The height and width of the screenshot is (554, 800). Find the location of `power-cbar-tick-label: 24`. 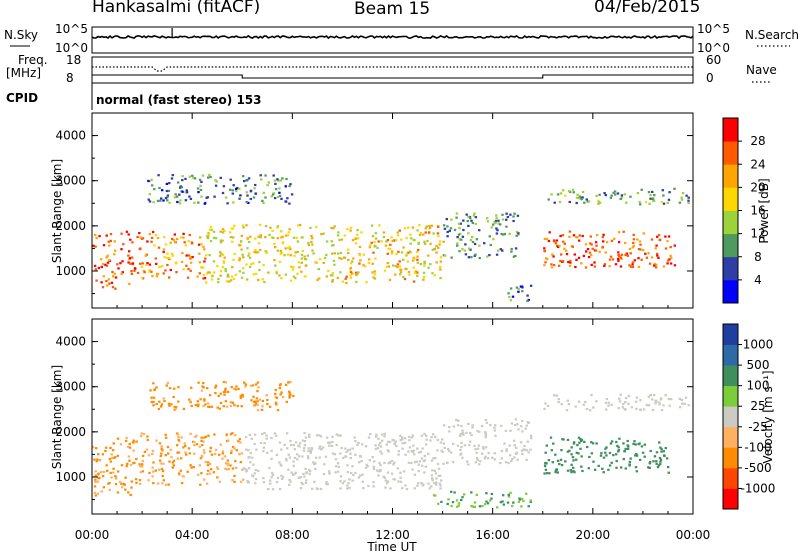

power-cbar-tick-label: 24 is located at coordinates (757, 164).